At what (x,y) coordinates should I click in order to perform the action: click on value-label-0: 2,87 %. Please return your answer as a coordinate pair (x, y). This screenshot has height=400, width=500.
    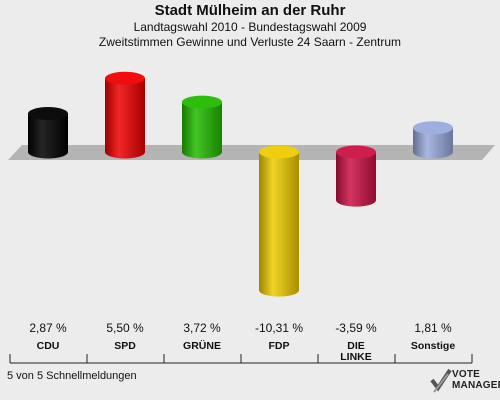
    Looking at the image, I should click on (48, 328).